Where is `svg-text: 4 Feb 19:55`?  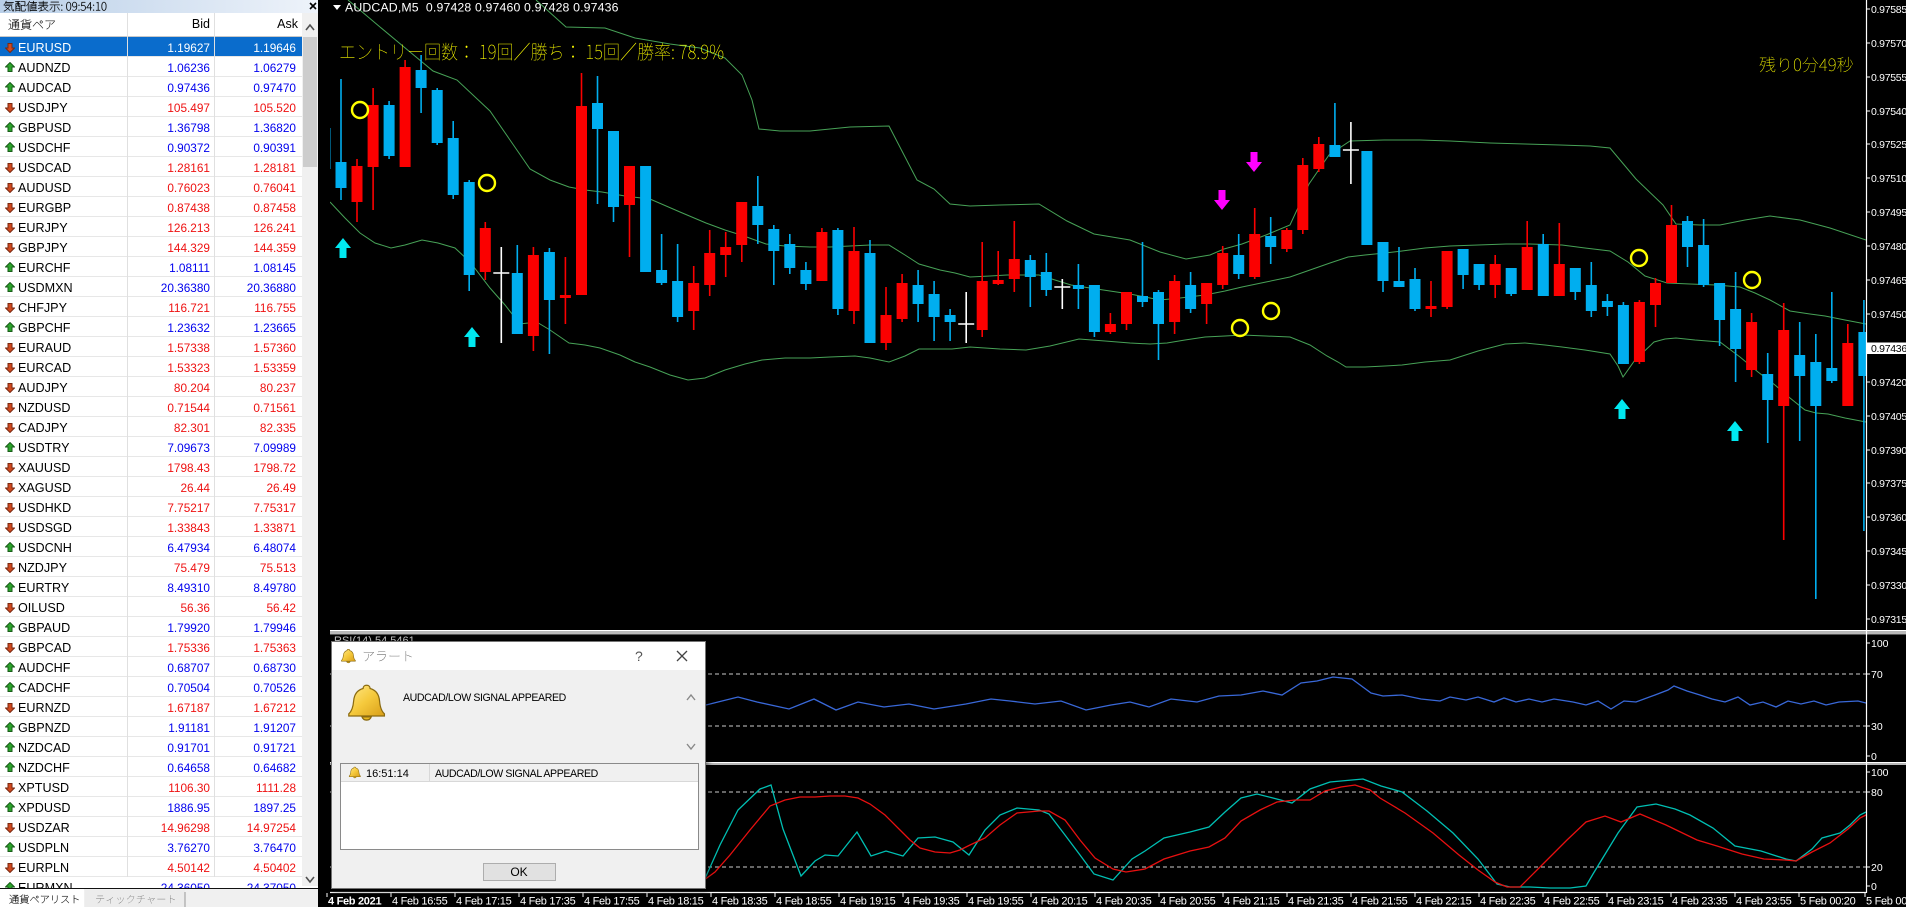 svg-text: 4 Feb 19:55 is located at coordinates (996, 901).